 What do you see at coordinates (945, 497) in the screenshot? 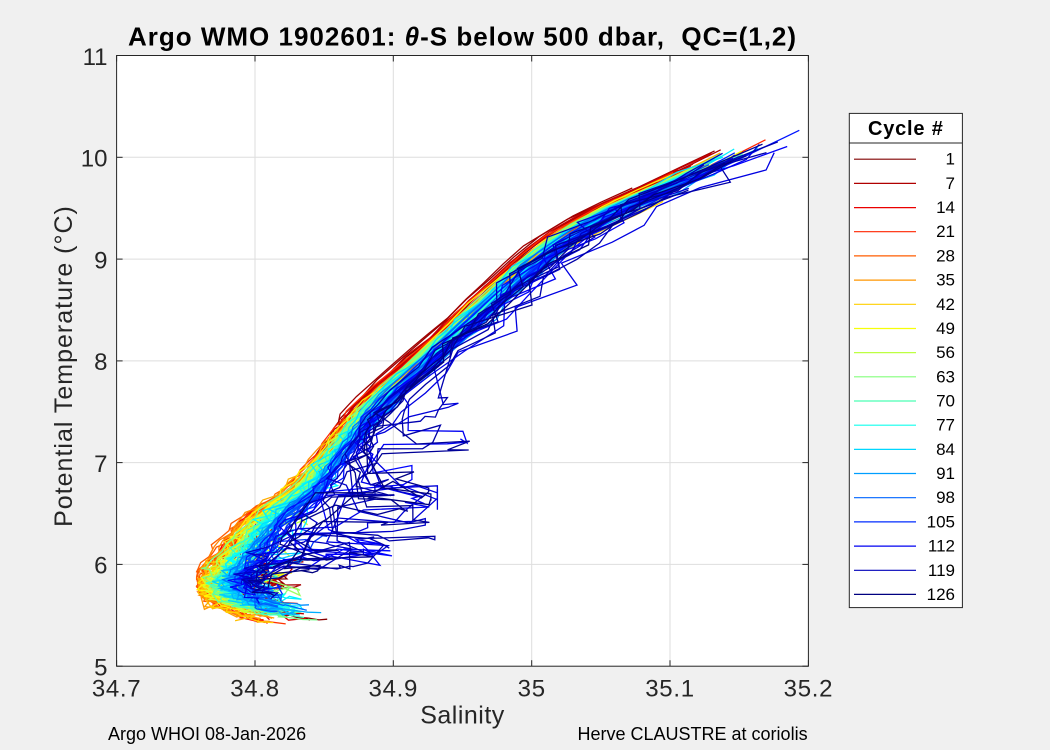
I see `svg-text: 98` at bounding box center [945, 497].